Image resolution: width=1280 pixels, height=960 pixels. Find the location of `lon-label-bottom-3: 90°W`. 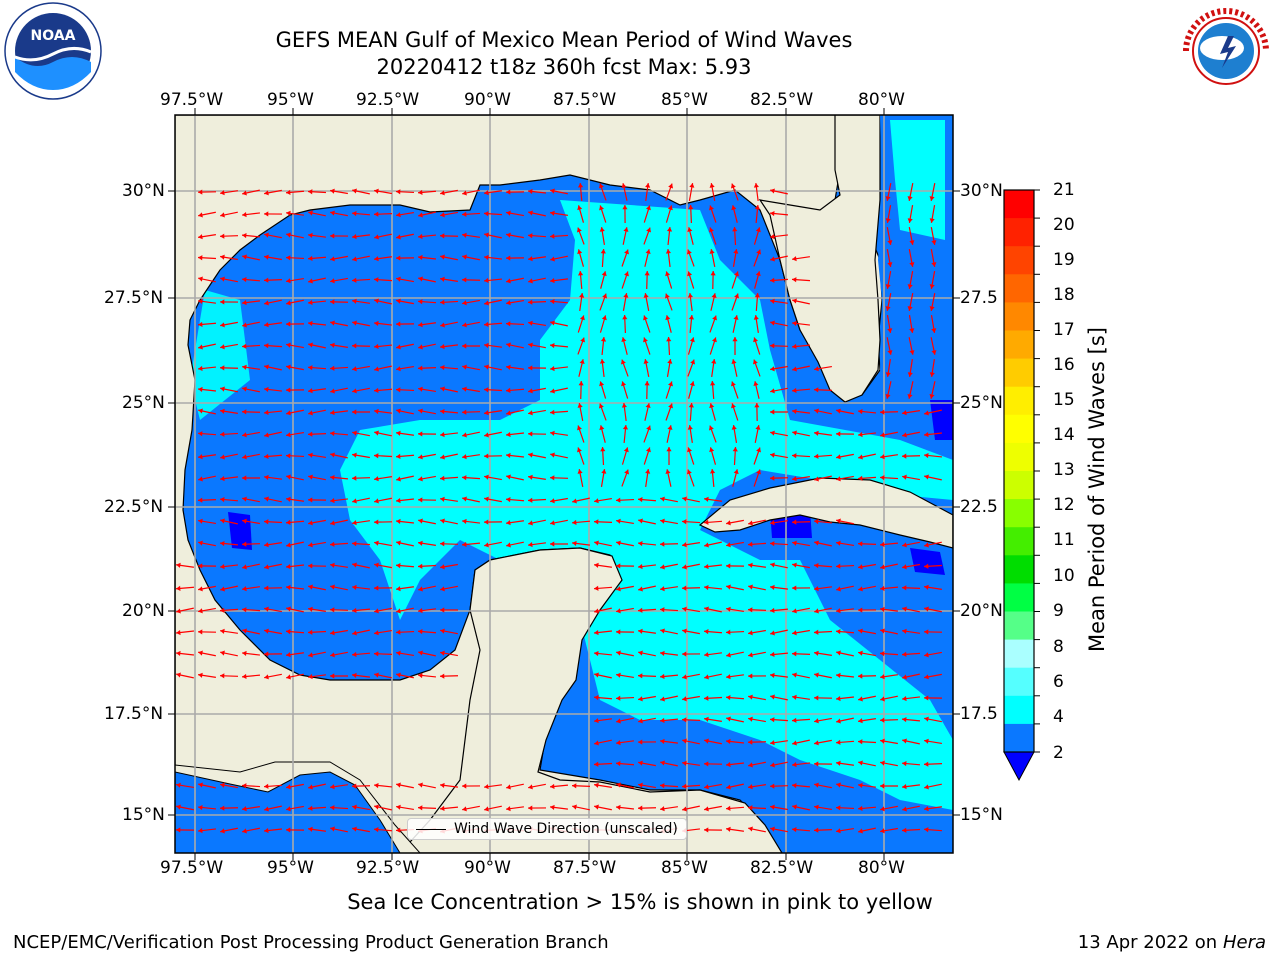

lon-label-bottom-3: 90°W is located at coordinates (487, 868).